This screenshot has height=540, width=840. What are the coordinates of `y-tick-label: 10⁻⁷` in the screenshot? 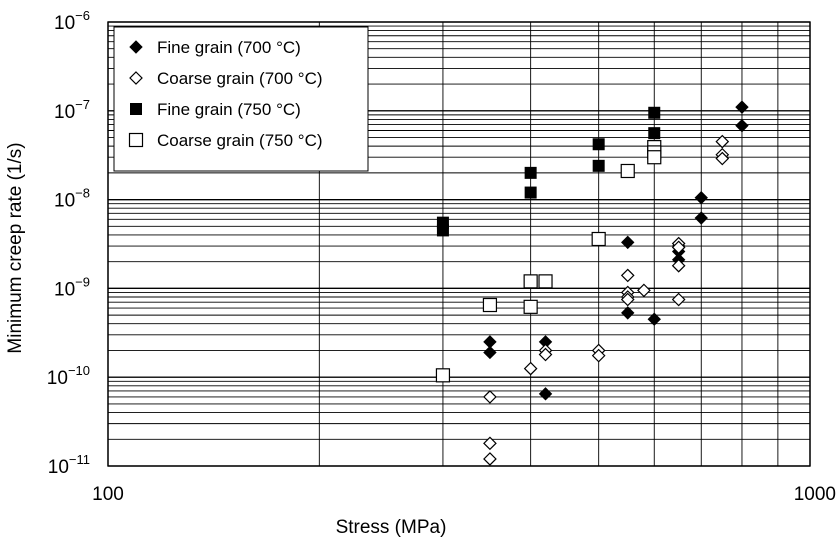 It's located at (72, 110).